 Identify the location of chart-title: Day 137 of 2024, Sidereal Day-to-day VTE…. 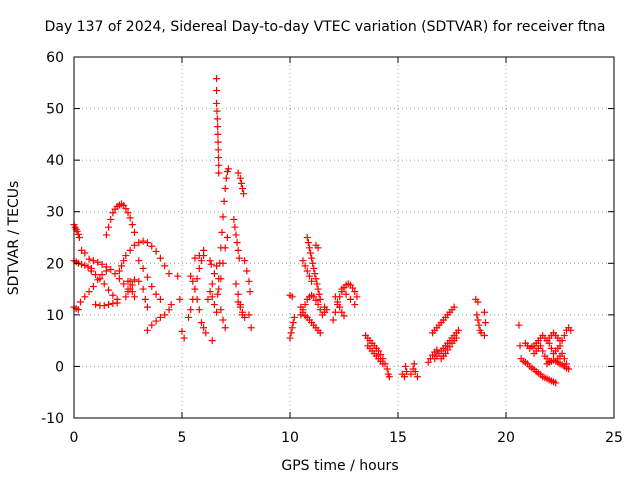
(325, 27).